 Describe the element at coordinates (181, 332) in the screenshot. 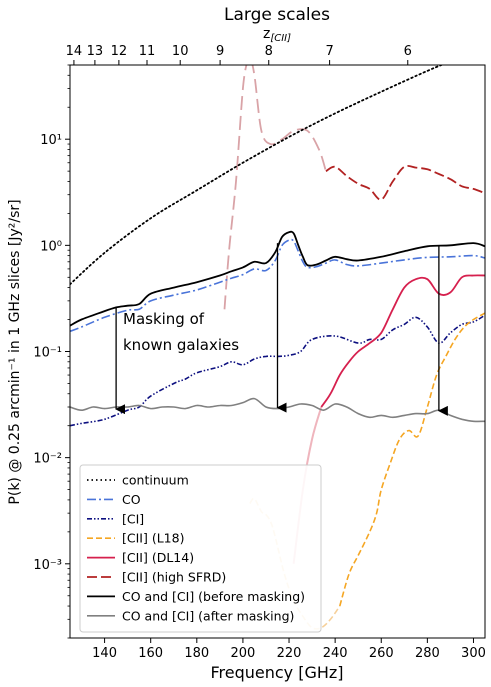

I see `annotation-text: Masking of known galaxies` at that location.